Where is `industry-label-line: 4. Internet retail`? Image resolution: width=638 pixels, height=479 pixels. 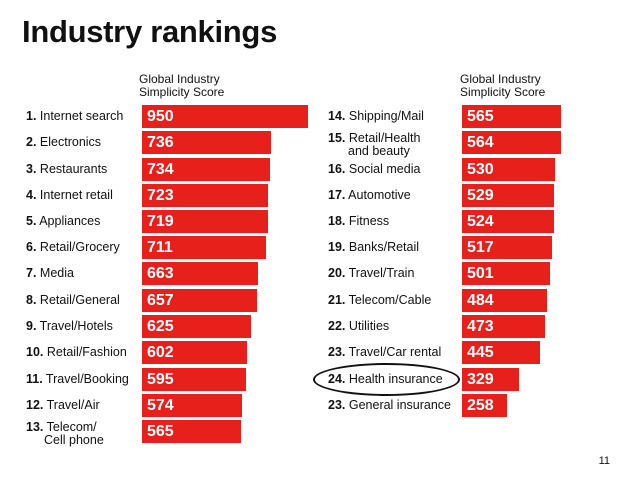
industry-label-line: 4. Internet retail is located at coordinates (69, 195).